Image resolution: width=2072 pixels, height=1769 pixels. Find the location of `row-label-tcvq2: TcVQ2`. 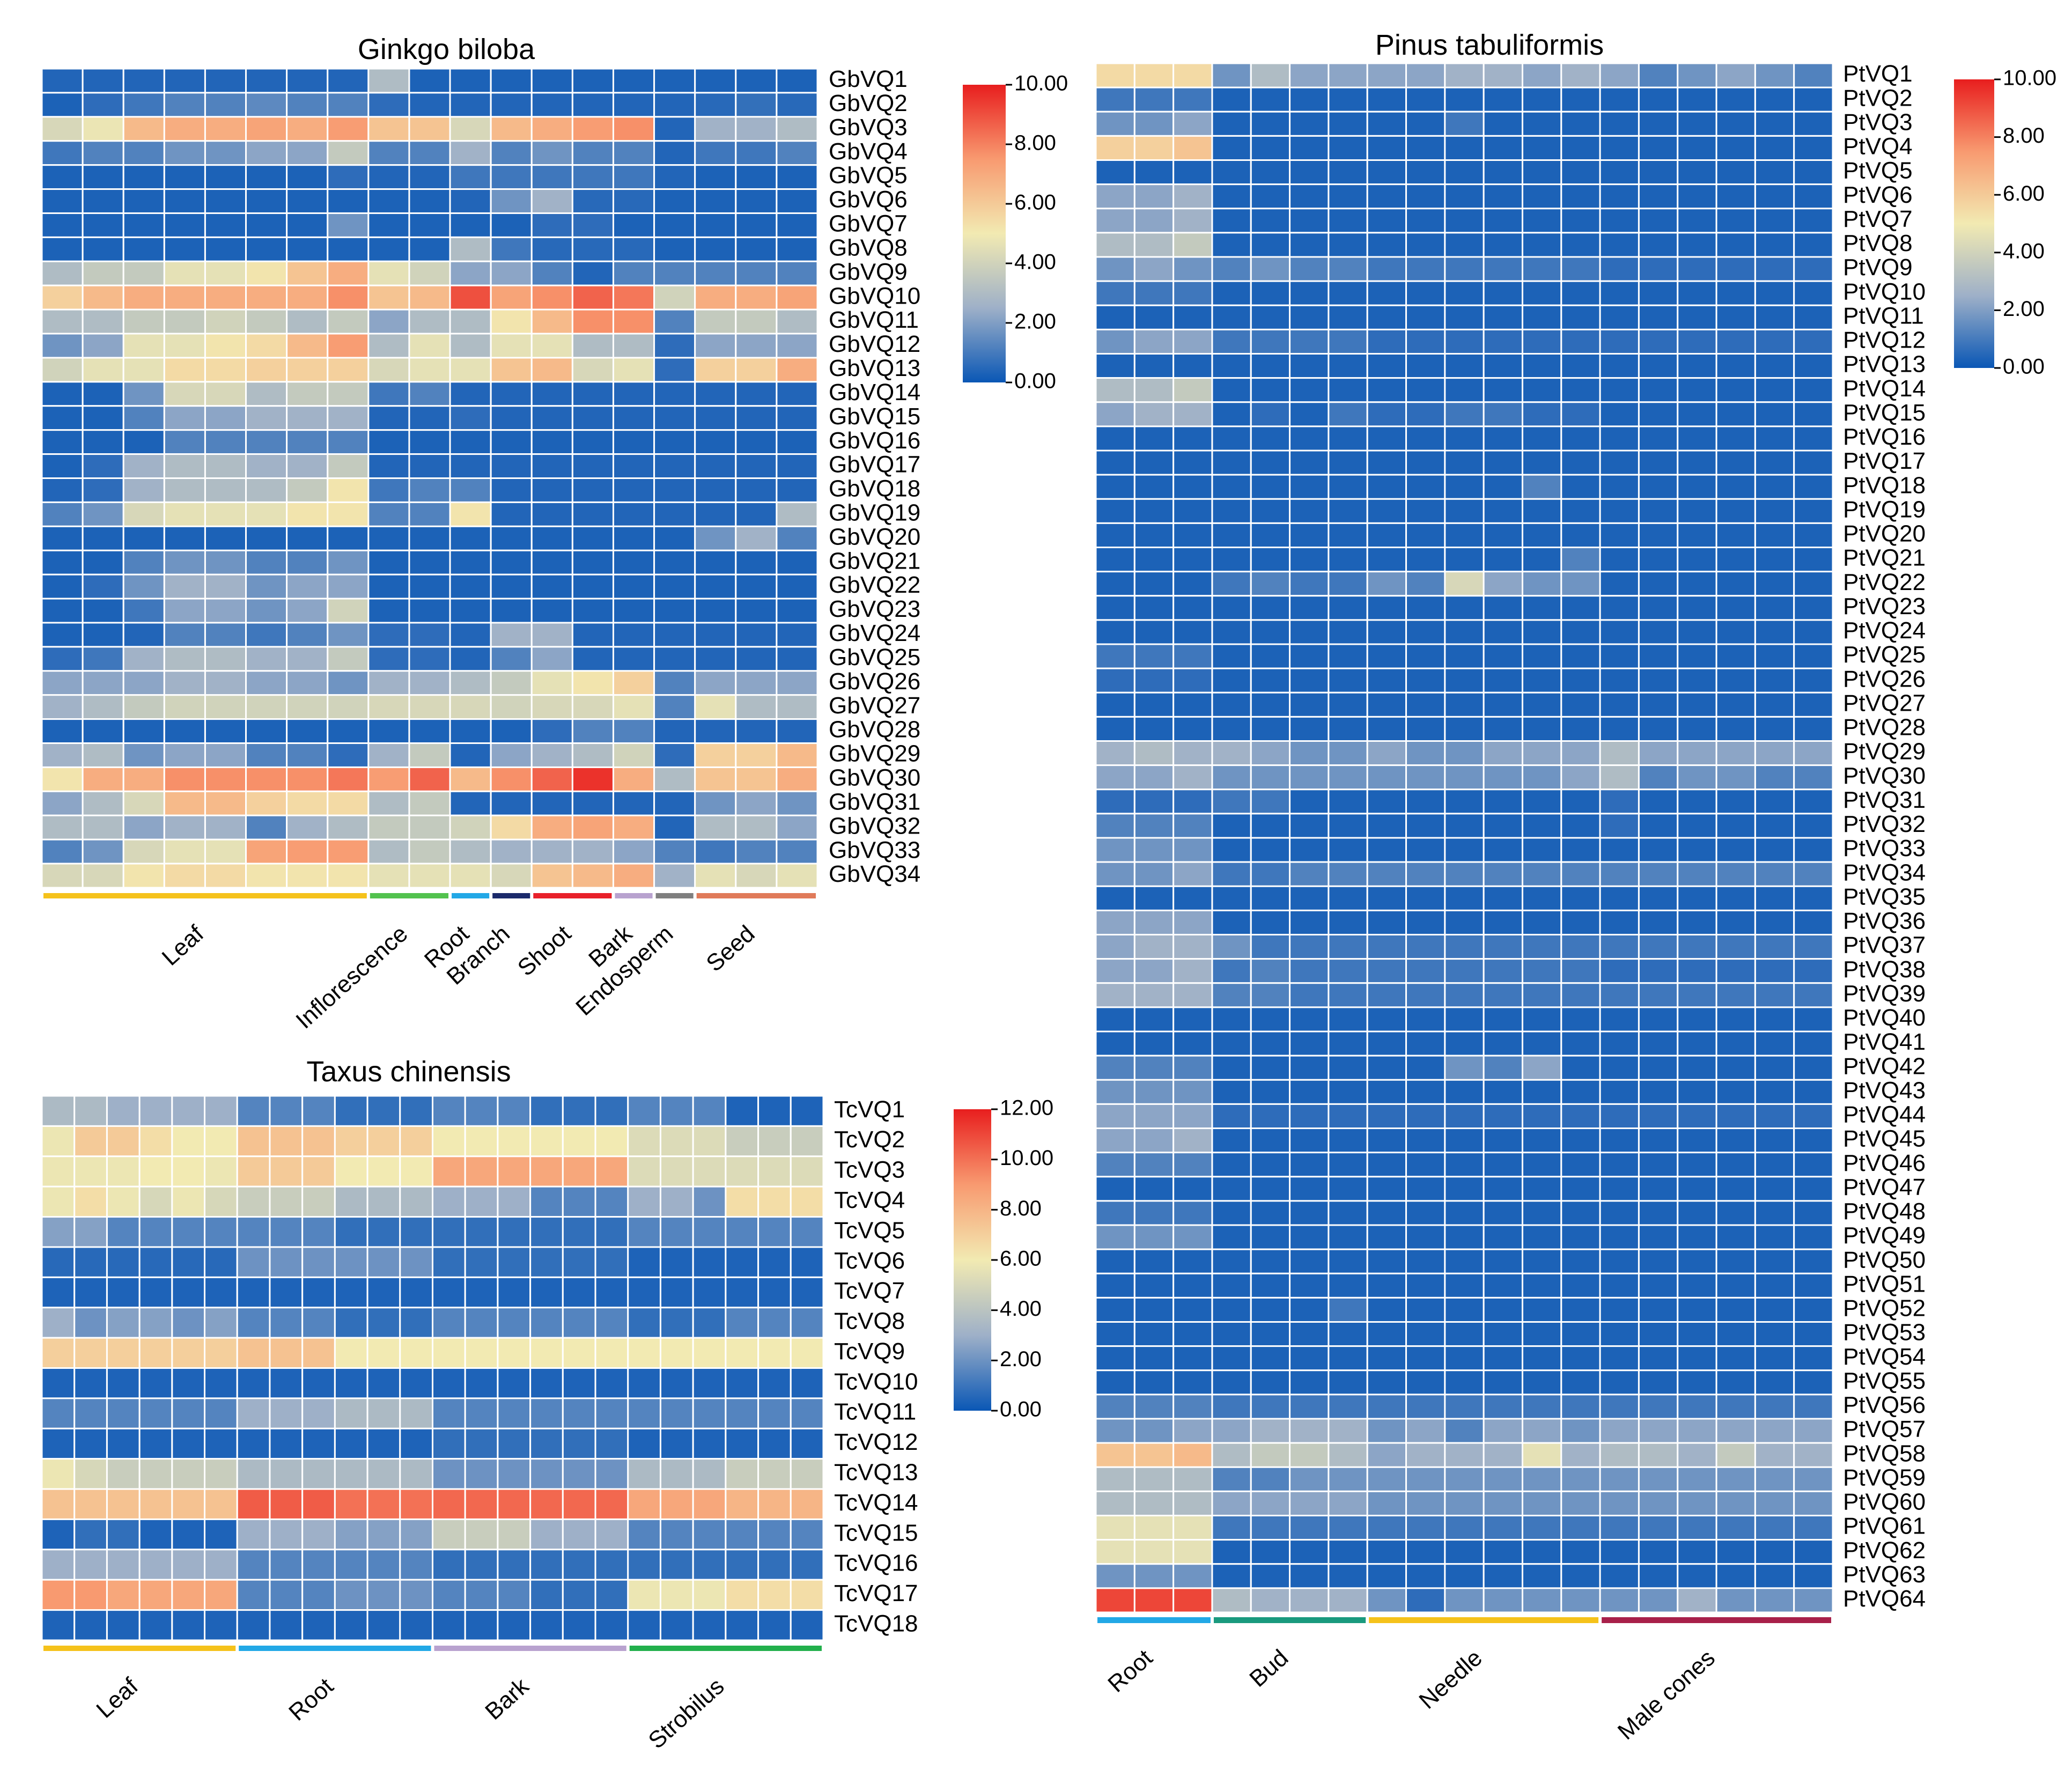

row-label-tcvq2: TcVQ2 is located at coordinates (869, 1139).